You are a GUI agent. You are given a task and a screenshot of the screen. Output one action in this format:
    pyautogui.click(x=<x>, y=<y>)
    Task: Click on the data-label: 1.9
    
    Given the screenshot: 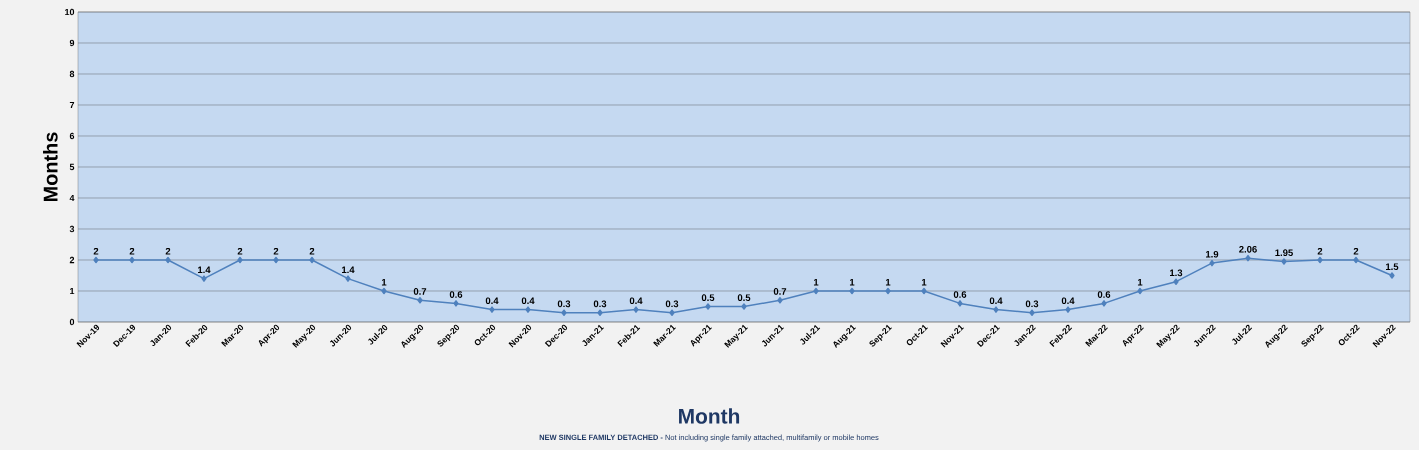 What is the action you would take?
    pyautogui.click(x=1212, y=254)
    